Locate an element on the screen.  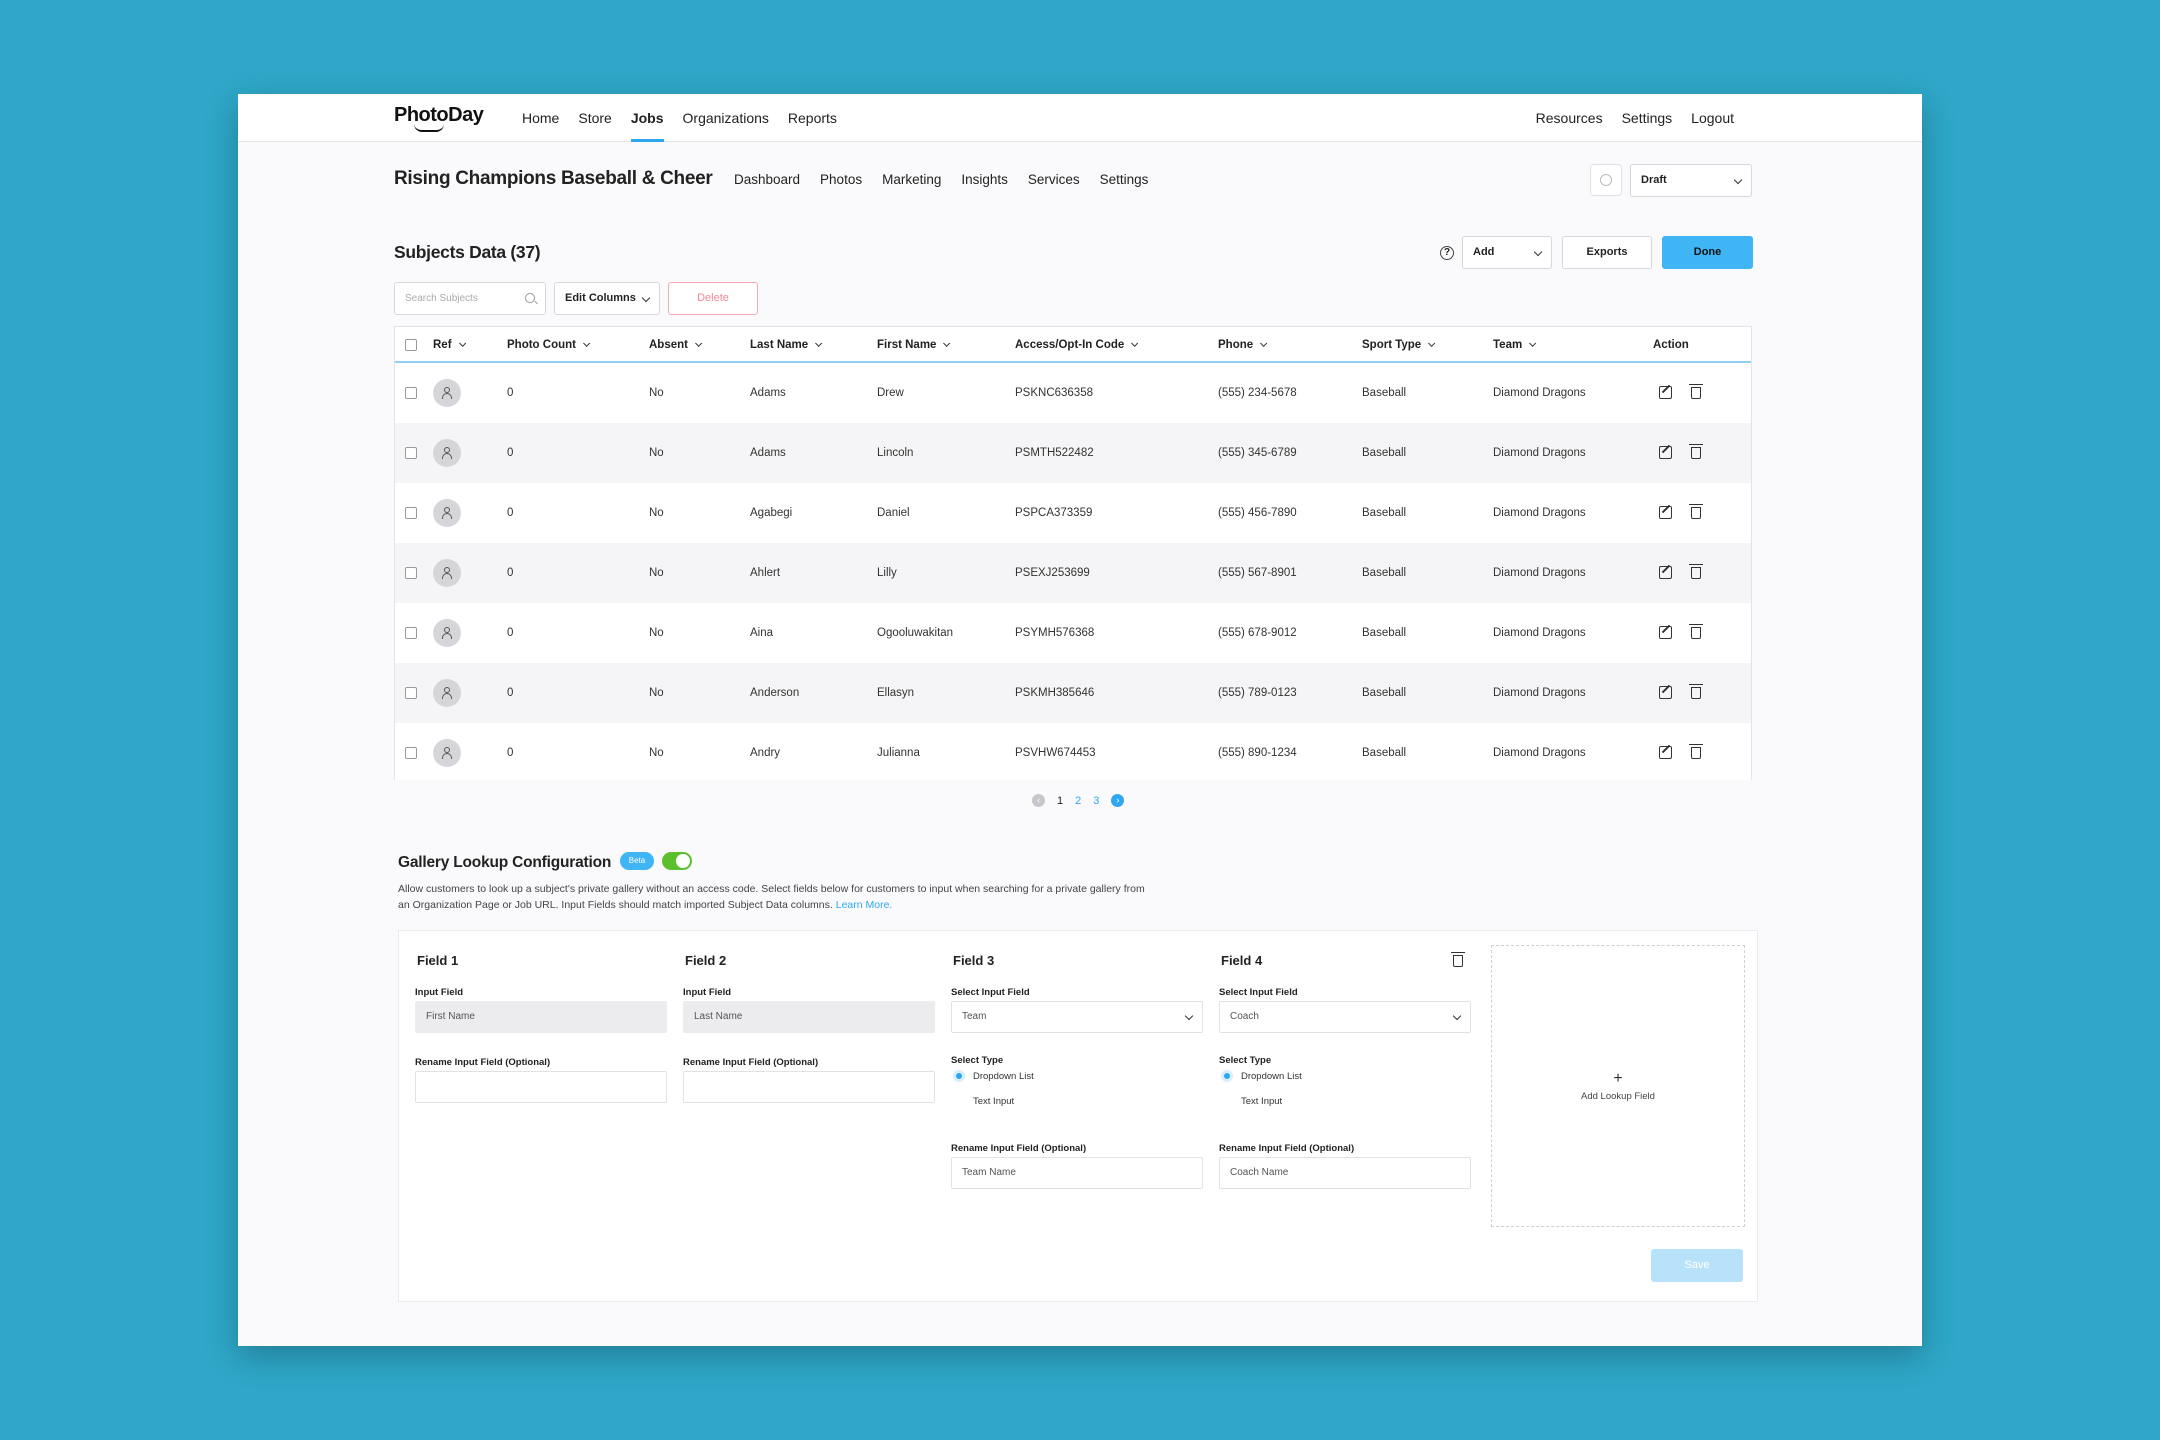
prev-page-icon: ‹ is located at coordinates (1038, 800).